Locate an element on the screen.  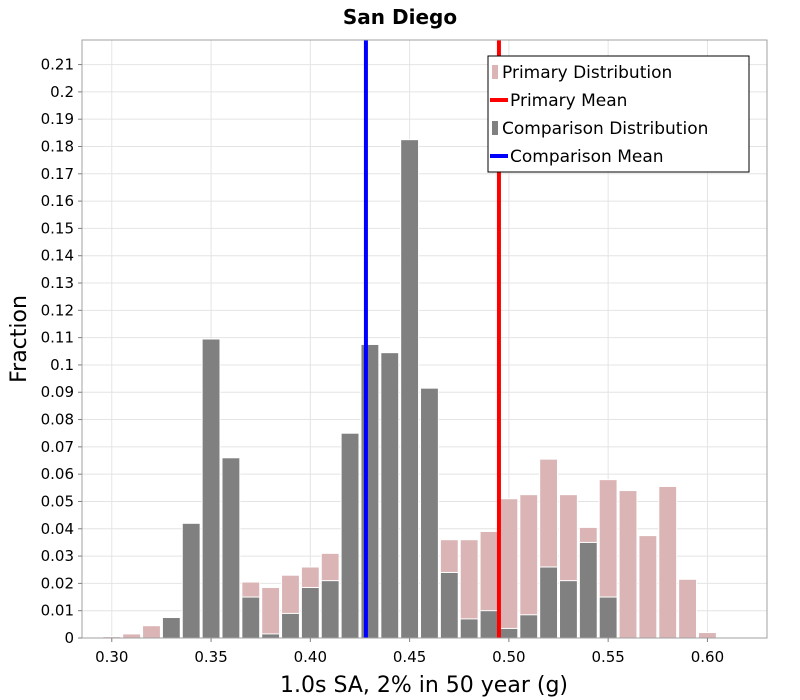
x-tick-label: 0.60 is located at coordinates (707, 657).